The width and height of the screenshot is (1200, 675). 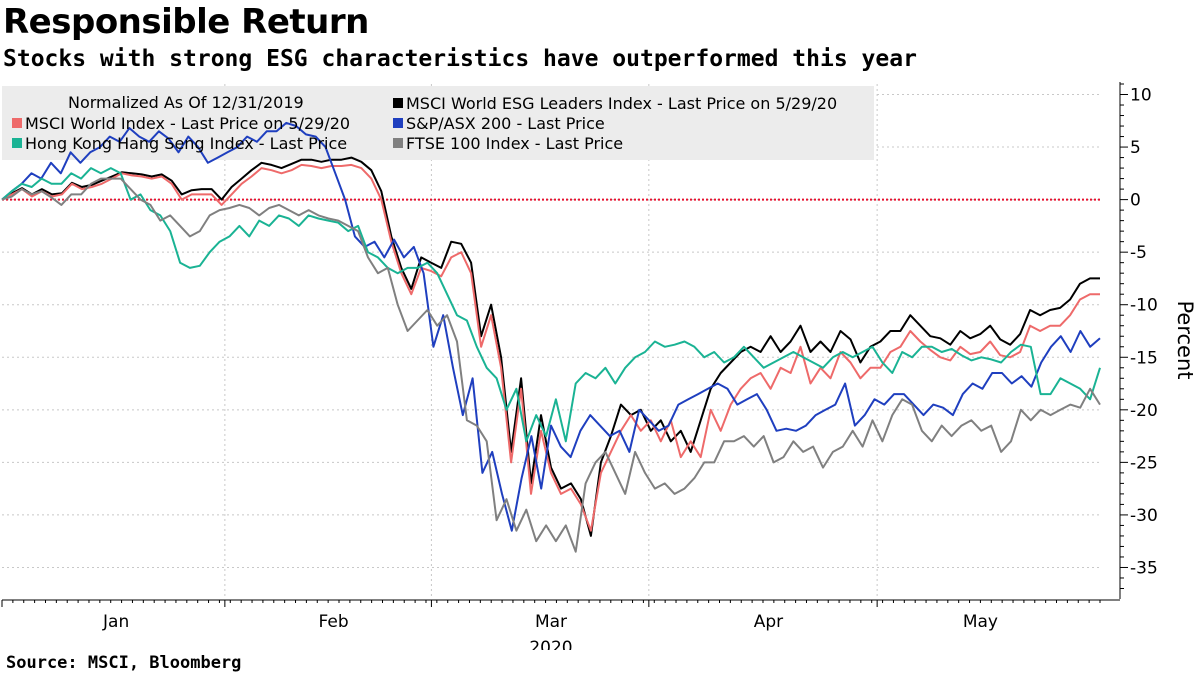 What do you see at coordinates (1144, 358) in the screenshot?
I see `y-tick-label: -15` at bounding box center [1144, 358].